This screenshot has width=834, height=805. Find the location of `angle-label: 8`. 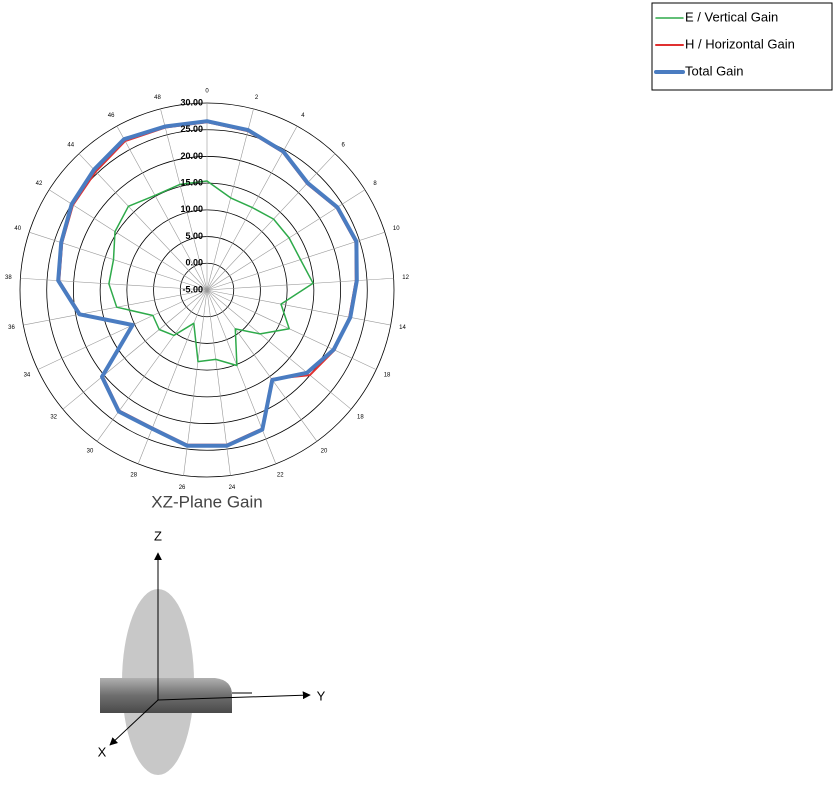

angle-label: 8 is located at coordinates (375, 184).